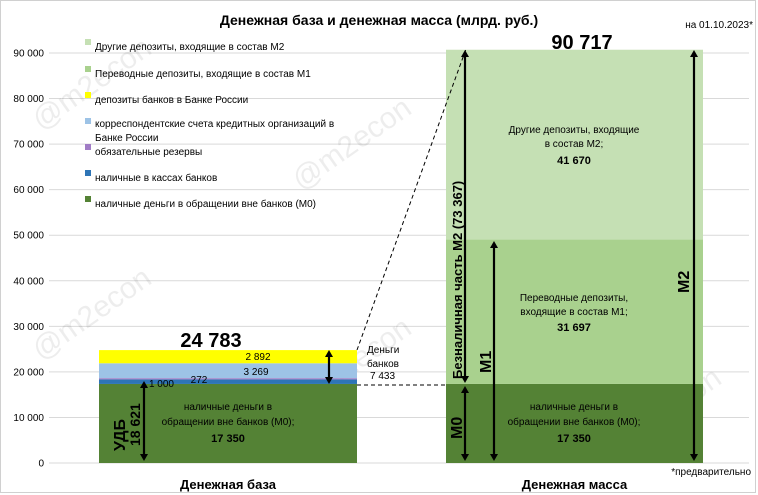  I want to click on arrow-m2-head-bottom, so click(694, 457).